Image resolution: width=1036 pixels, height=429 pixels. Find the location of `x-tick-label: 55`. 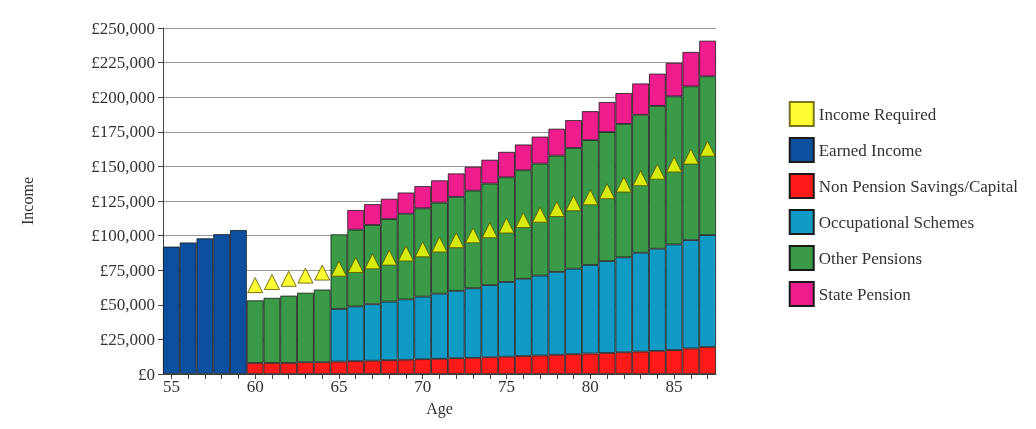

x-tick-label: 55 is located at coordinates (171, 386).